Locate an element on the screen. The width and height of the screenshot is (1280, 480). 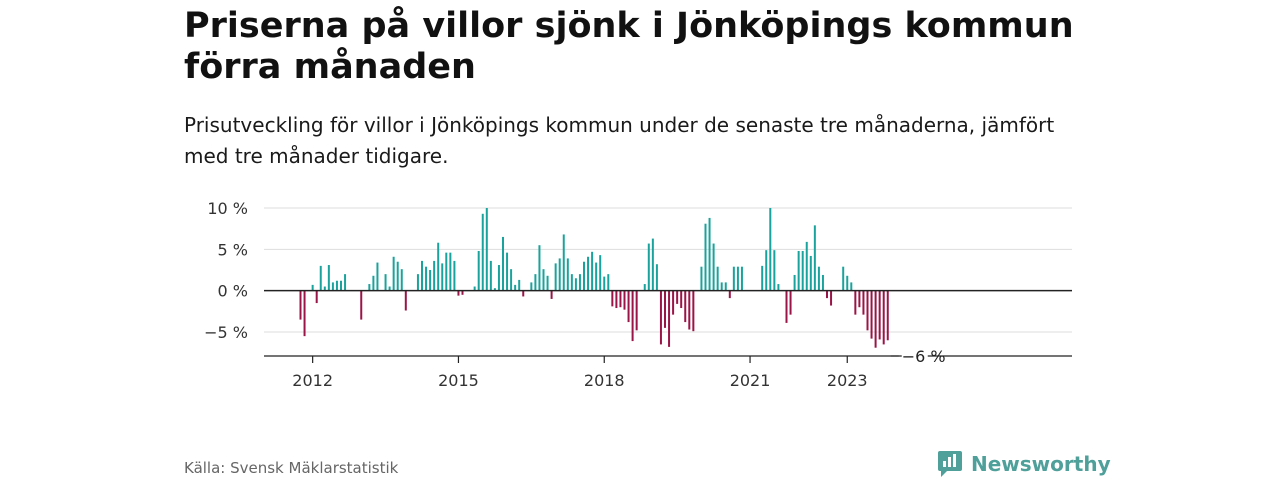
x-axis-labels: 2012 2015 2018 2021 2023 is located at coordinates (579, 380).